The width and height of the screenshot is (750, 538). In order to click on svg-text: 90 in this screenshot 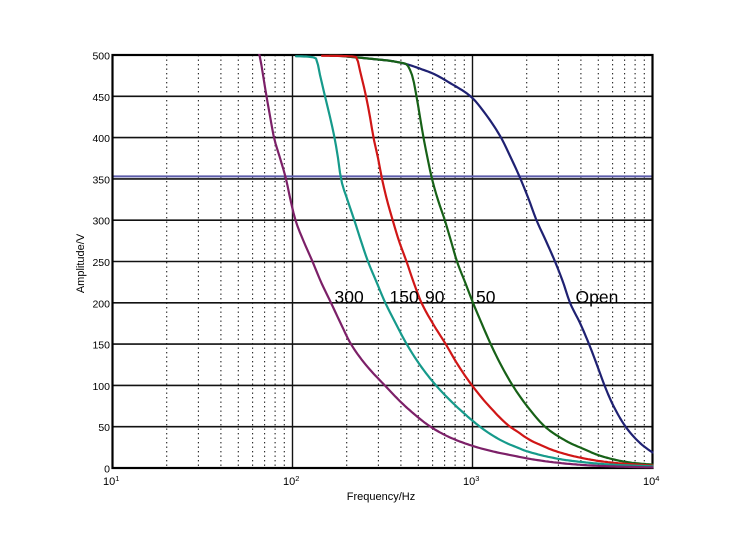, I will do `click(435, 297)`.